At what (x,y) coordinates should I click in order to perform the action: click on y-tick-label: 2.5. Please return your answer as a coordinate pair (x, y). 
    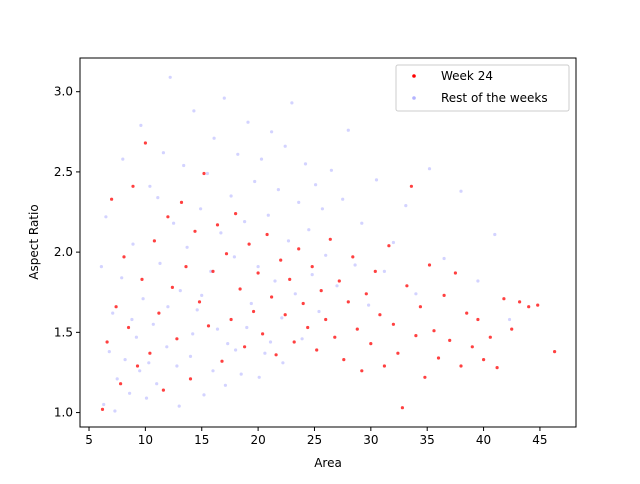
    Looking at the image, I should click on (63, 172).